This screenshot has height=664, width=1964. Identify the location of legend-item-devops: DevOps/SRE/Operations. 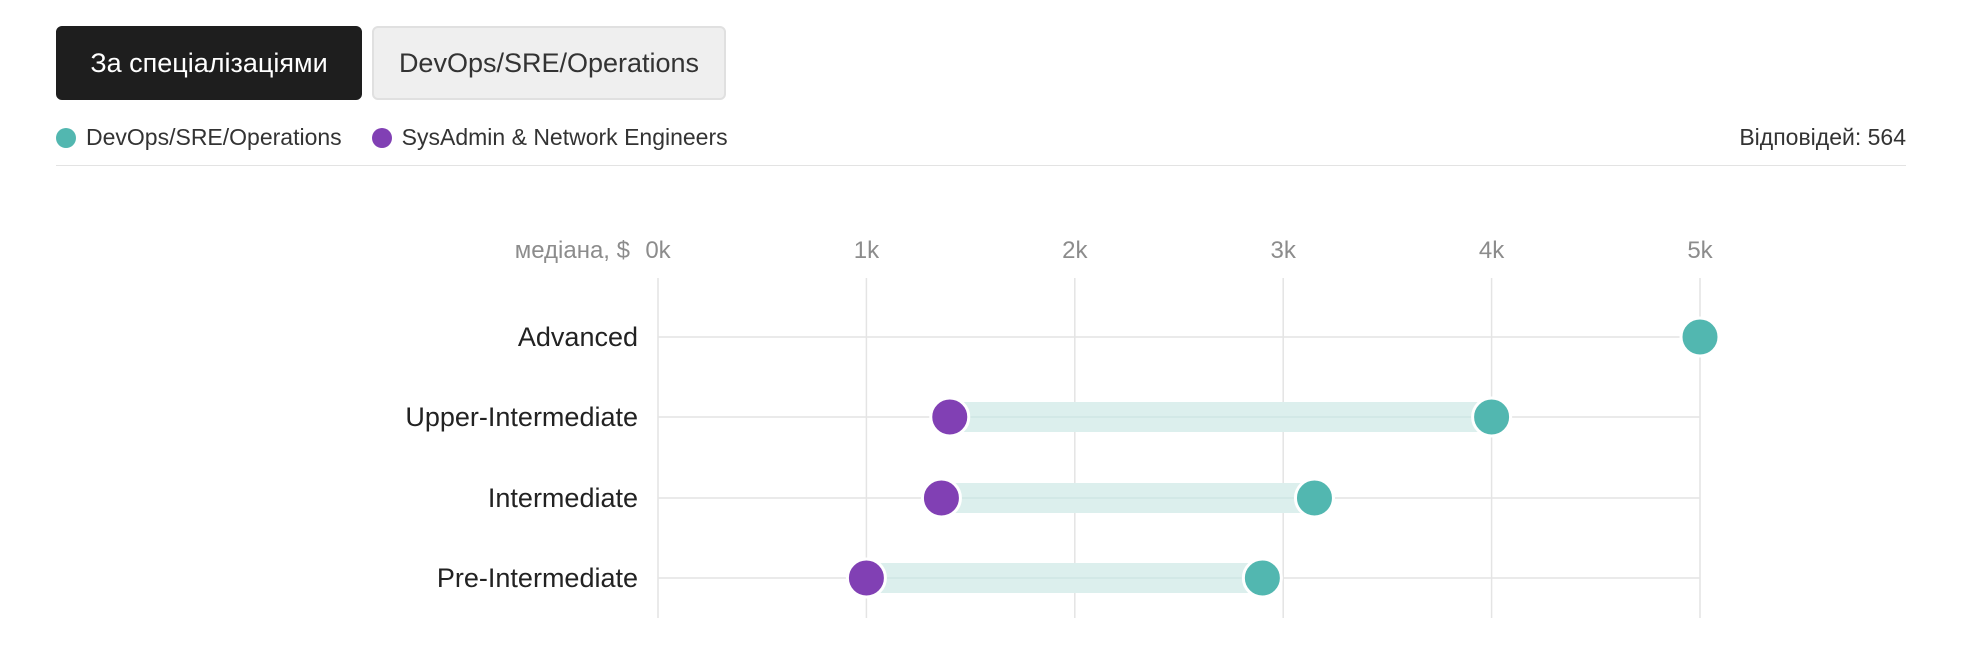
(199, 137).